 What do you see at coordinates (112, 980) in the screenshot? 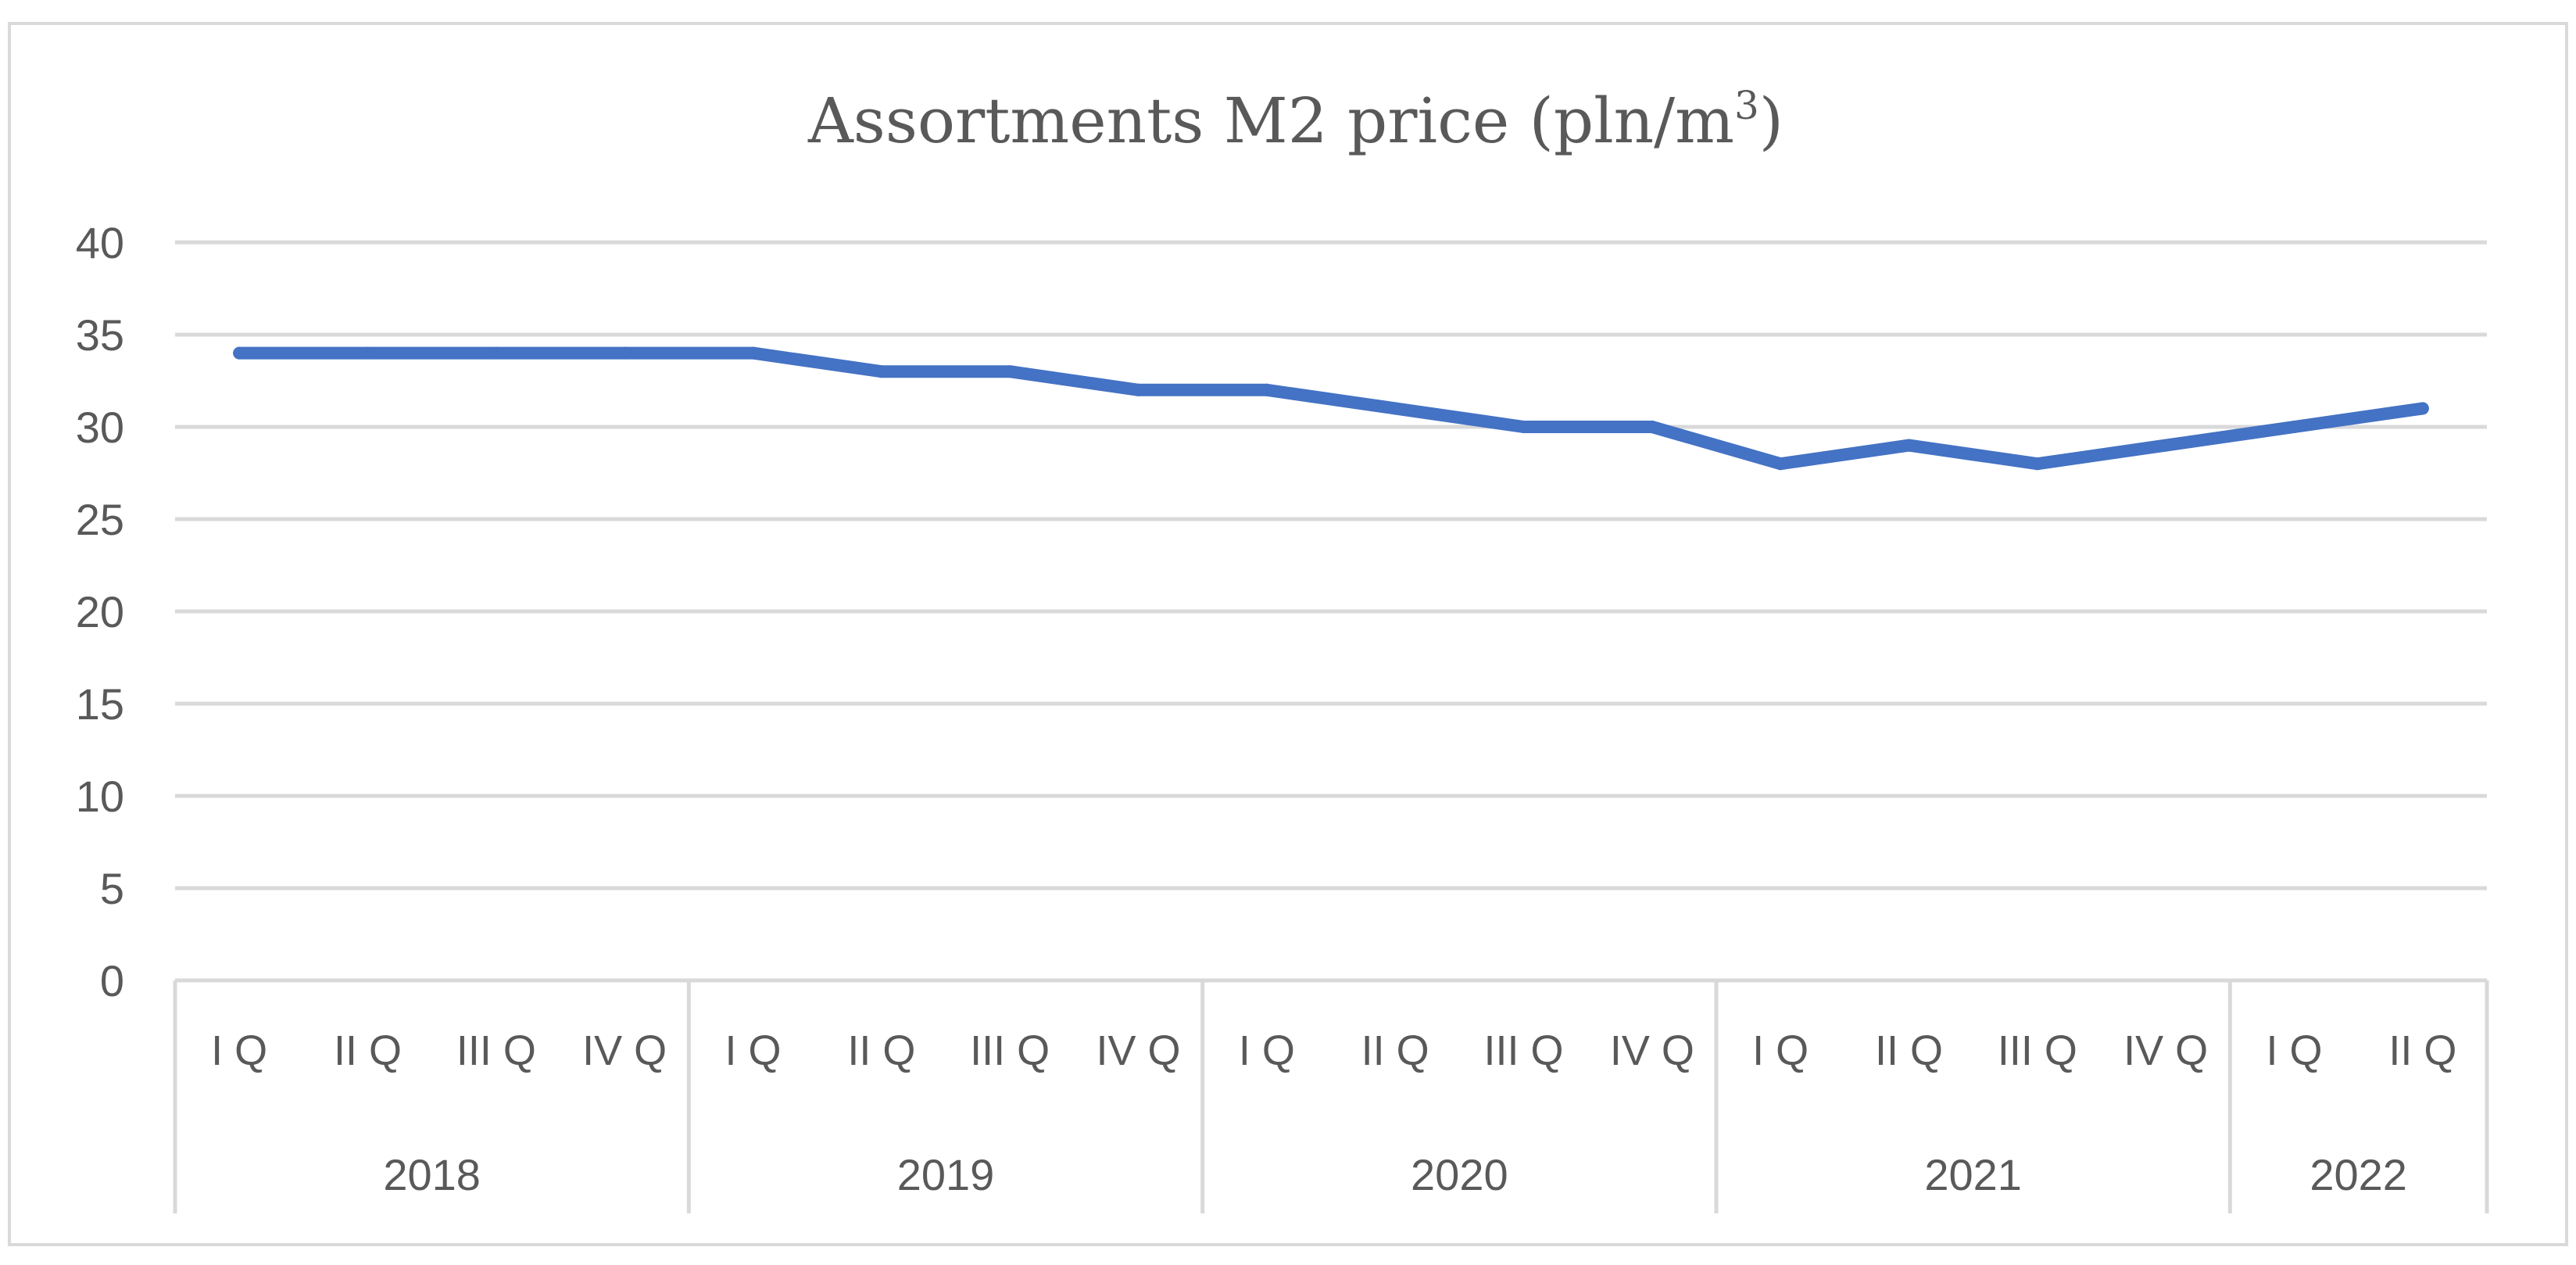
I see `y-tick-label: 0` at bounding box center [112, 980].